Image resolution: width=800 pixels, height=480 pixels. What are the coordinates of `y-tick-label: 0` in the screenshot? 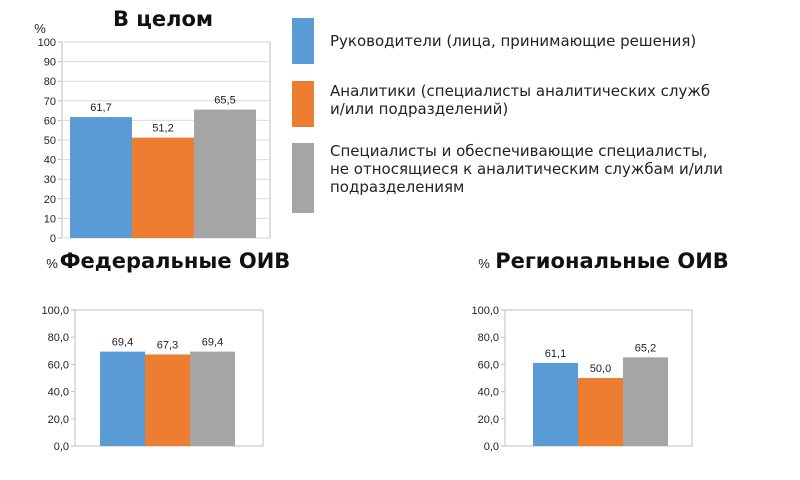 It's located at (53, 239).